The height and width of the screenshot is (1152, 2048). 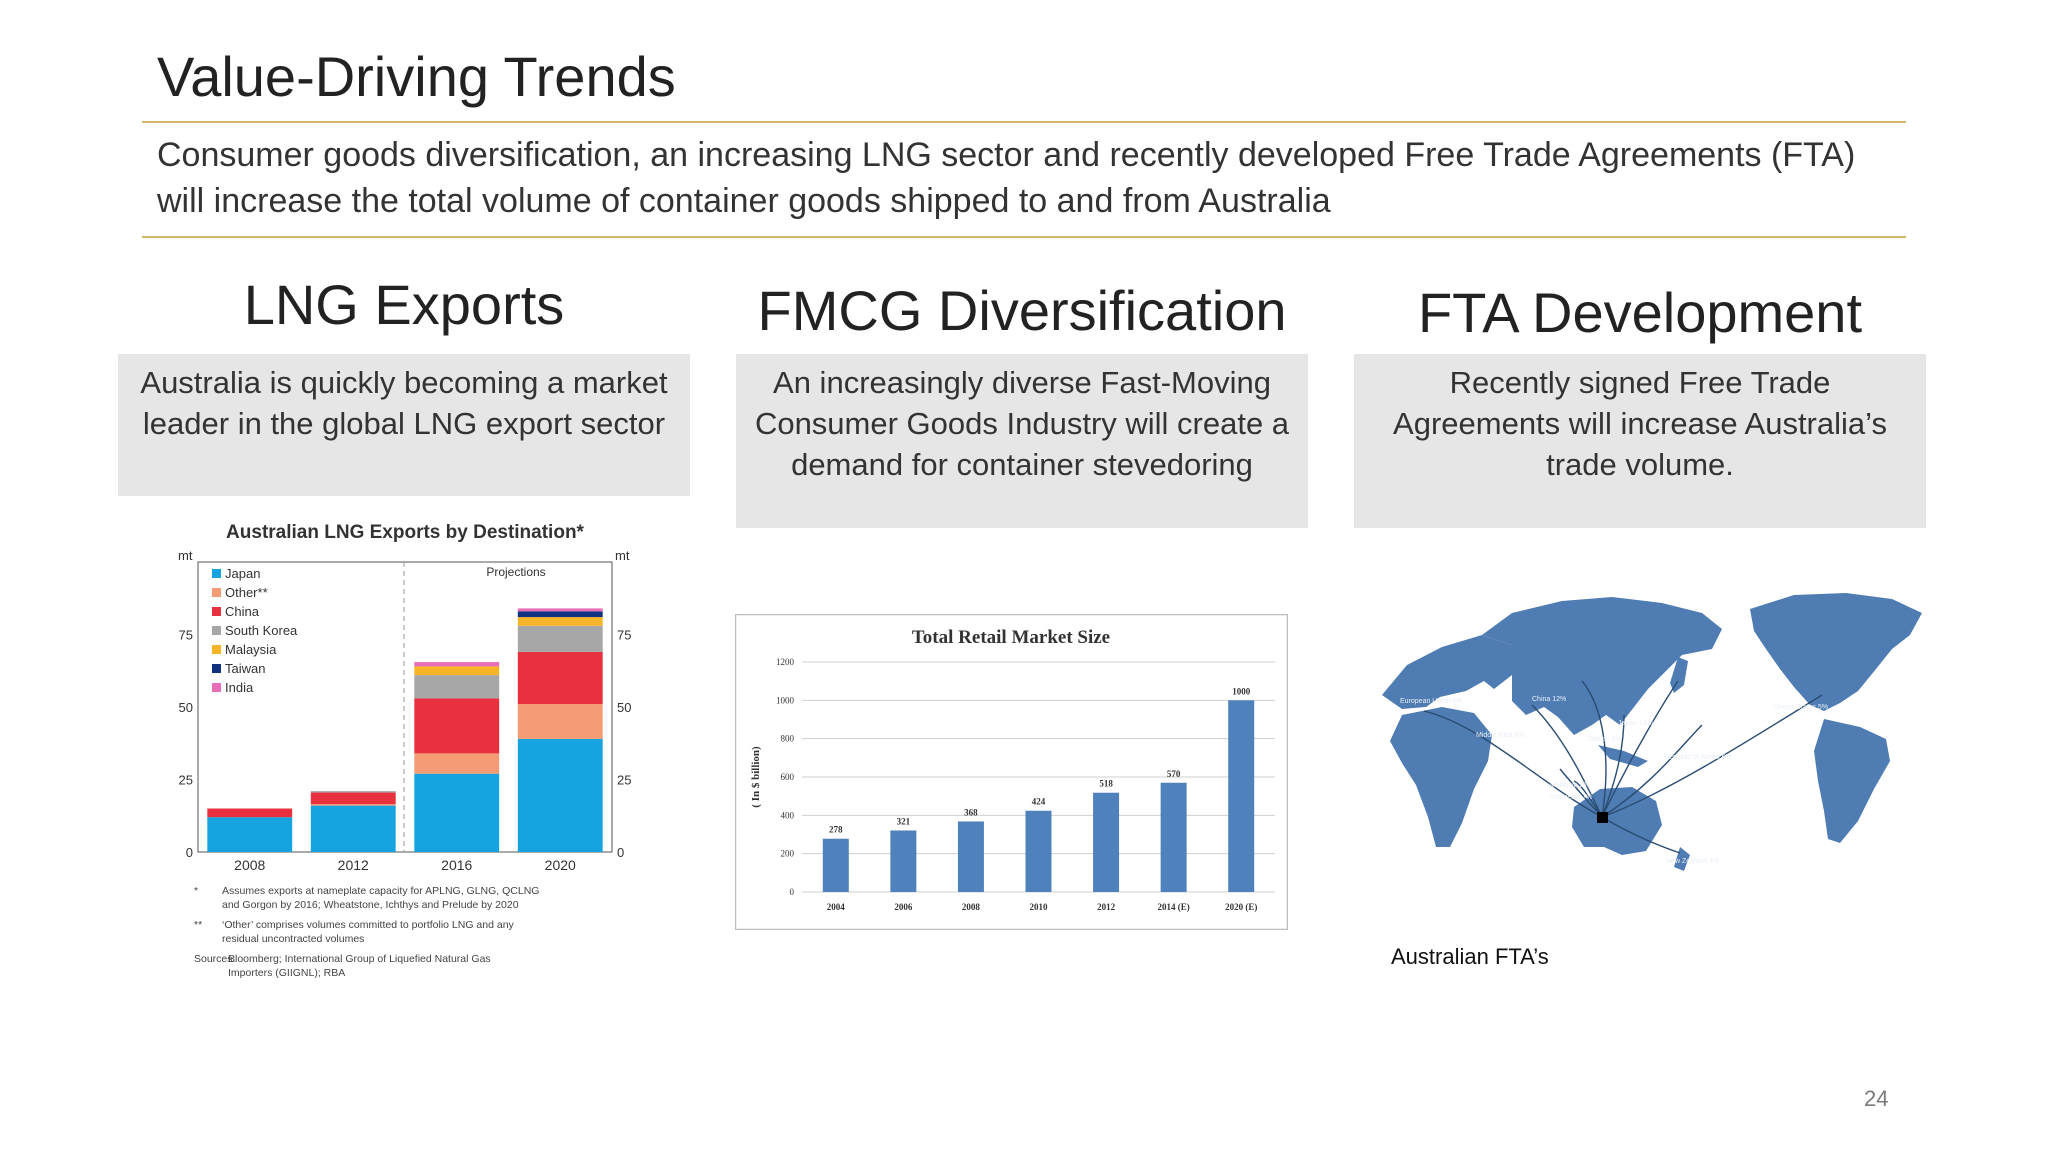 I want to click on lng-legend-label: South Korea, so click(x=261, y=630).